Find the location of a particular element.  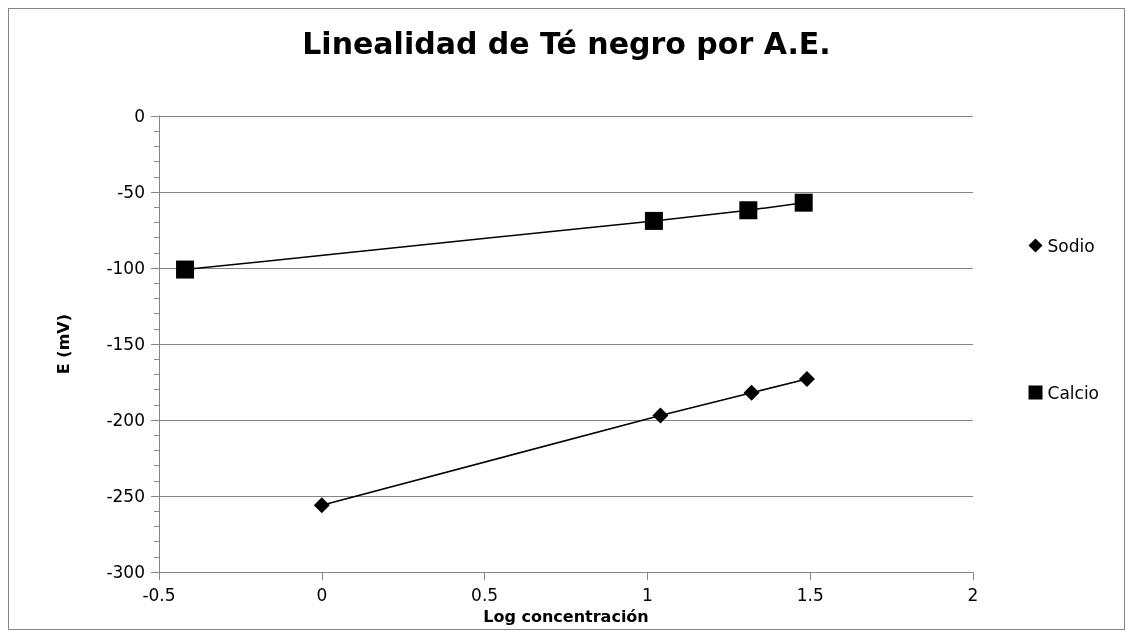

y-tick-label: -200 is located at coordinates (125, 420).